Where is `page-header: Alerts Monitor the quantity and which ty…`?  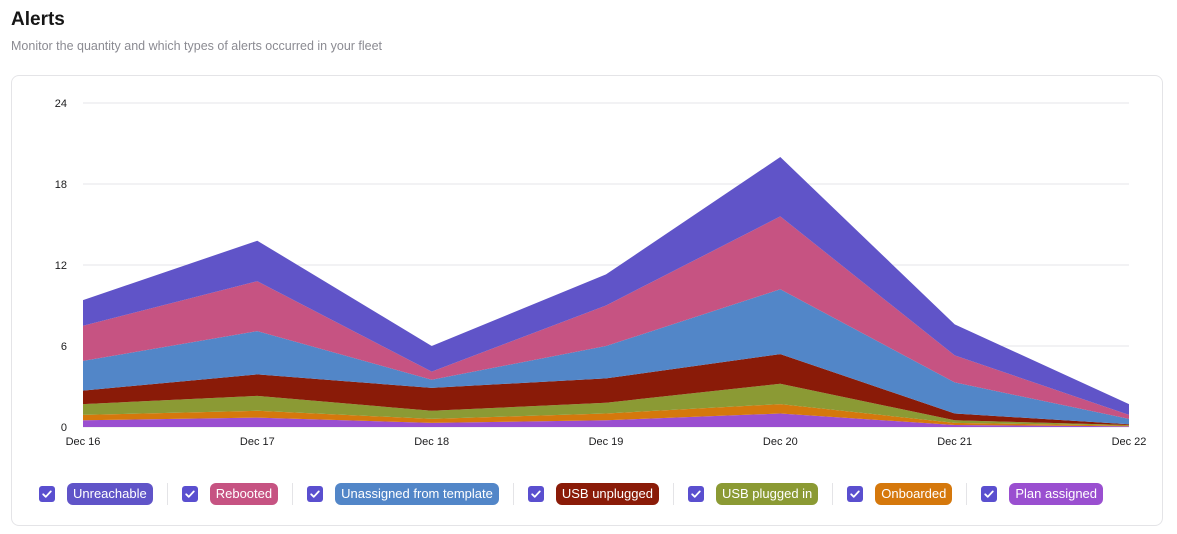 page-header: Alerts Monitor the quantity and which ty… is located at coordinates (586, 31).